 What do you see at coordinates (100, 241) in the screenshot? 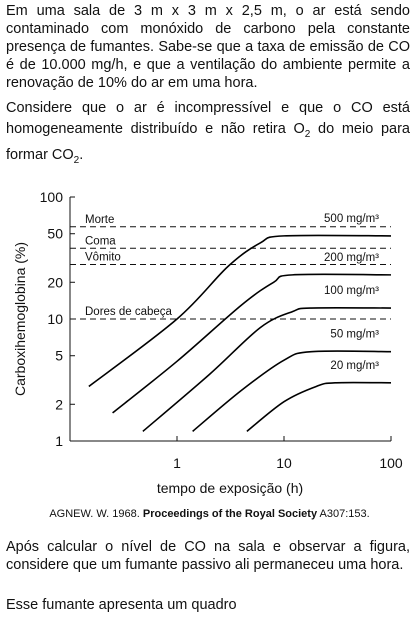
I see `threshold-label: Coma` at bounding box center [100, 241].